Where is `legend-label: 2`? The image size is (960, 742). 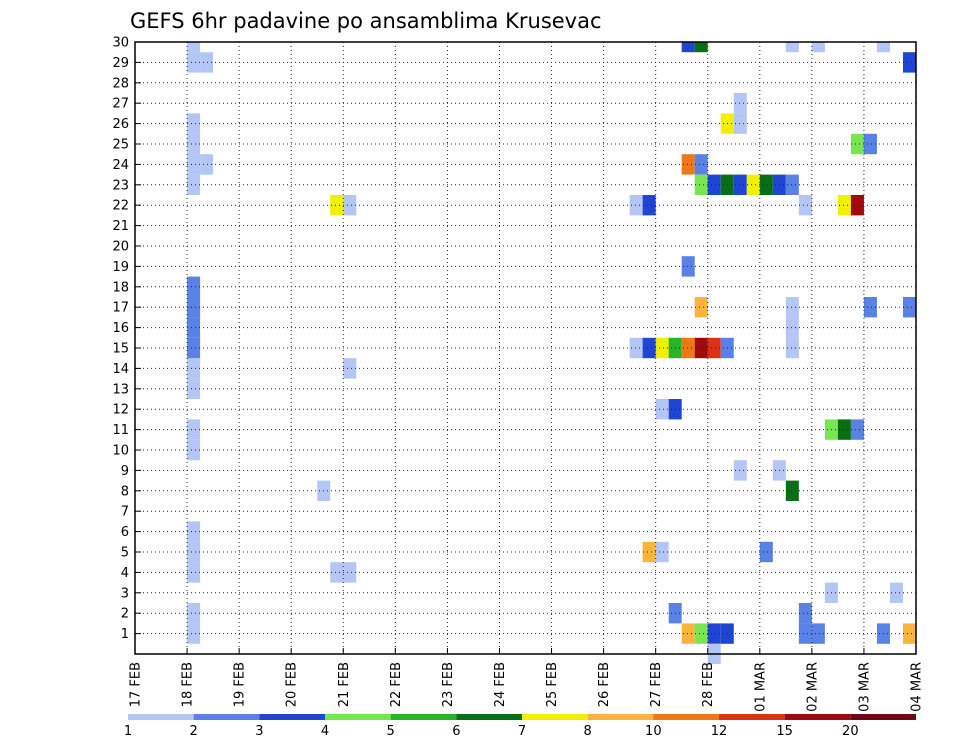
legend-label: 2 is located at coordinates (194, 731).